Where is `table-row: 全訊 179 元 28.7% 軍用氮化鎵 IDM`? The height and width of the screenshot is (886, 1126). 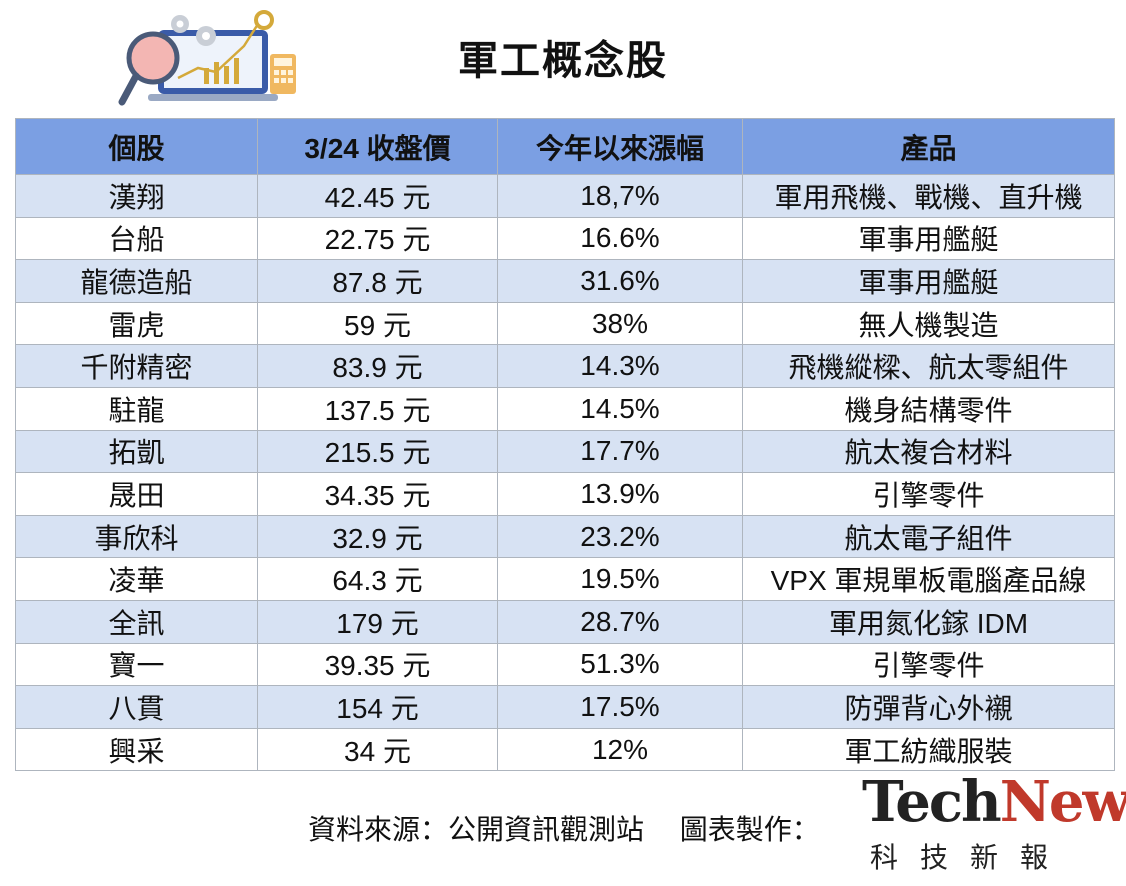 table-row: 全訊 179 元 28.7% 軍用氮化鎵 IDM is located at coordinates (565, 621).